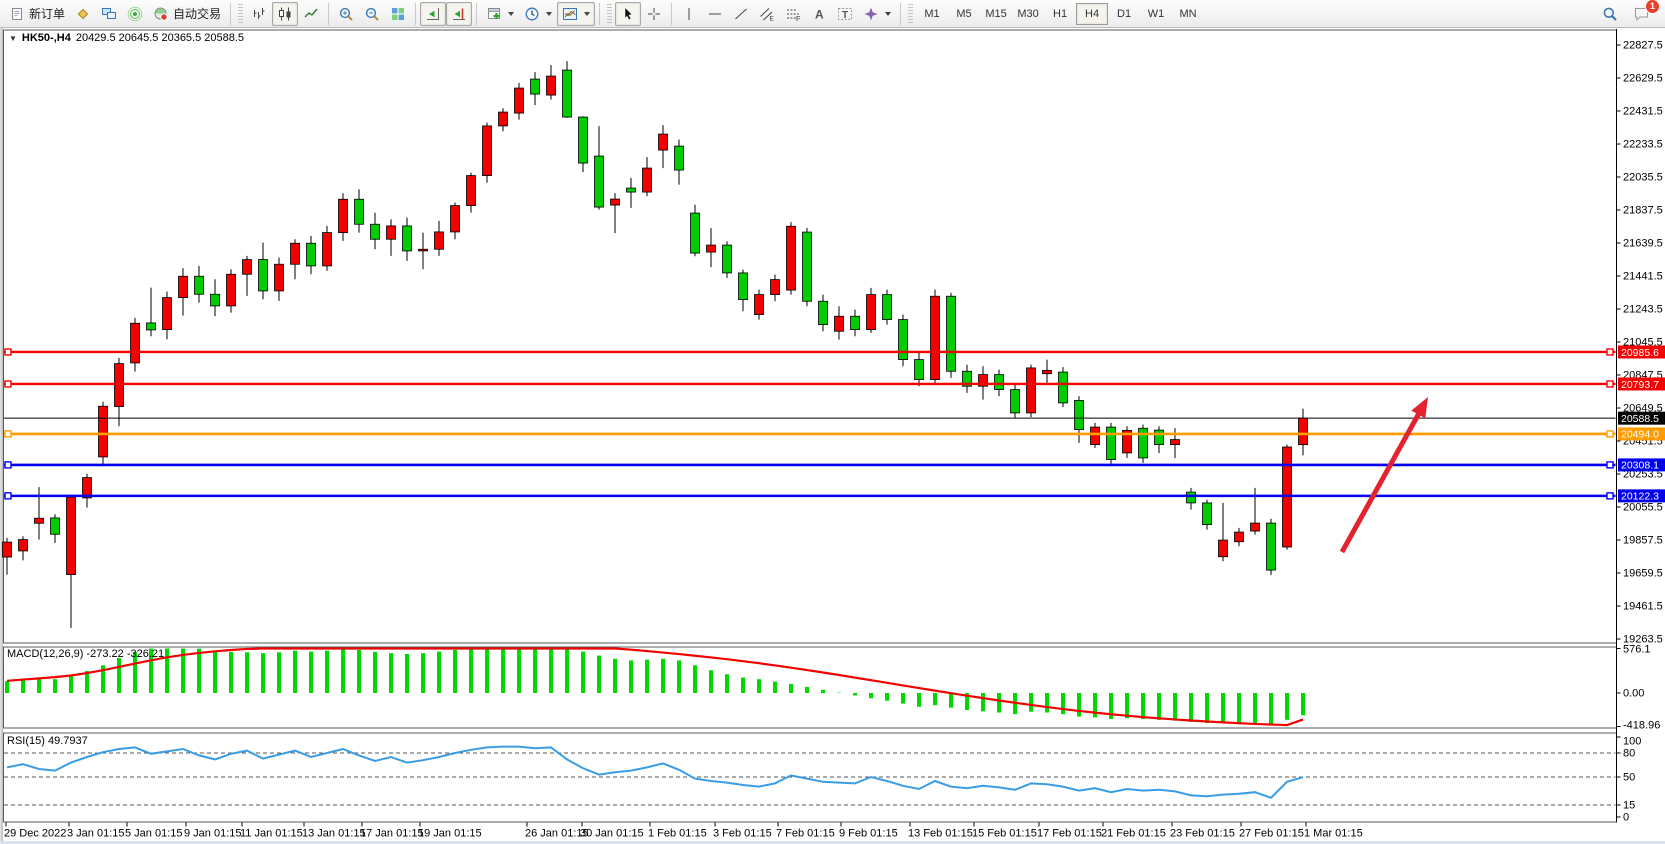  What do you see at coordinates (285, 13) in the screenshot?
I see `candlestick-button` at bounding box center [285, 13].